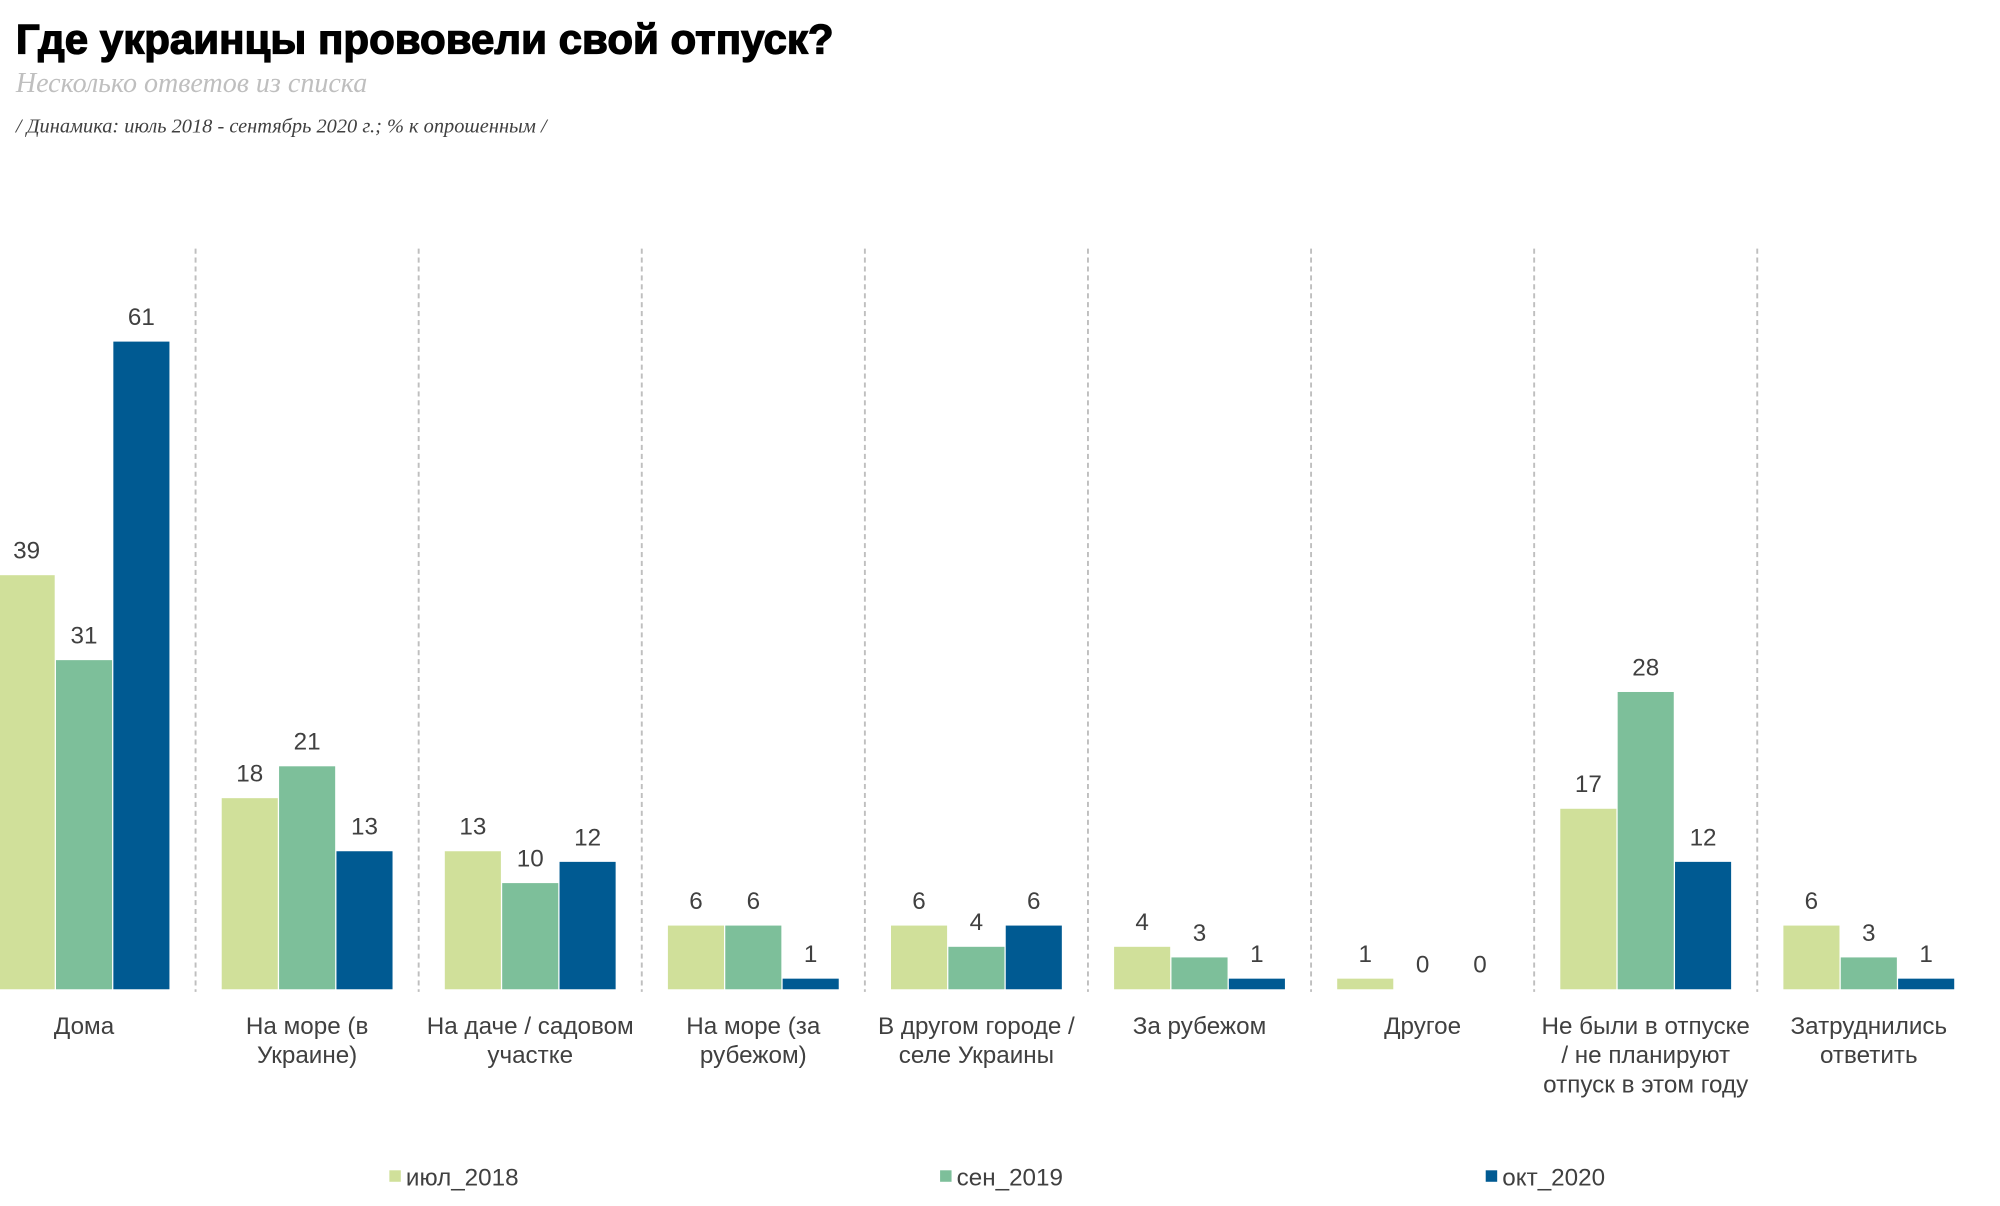 The height and width of the screenshot is (1206, 2000). I want to click on x-label-box: В другом городе / селе Украины, so click(976, 1041).